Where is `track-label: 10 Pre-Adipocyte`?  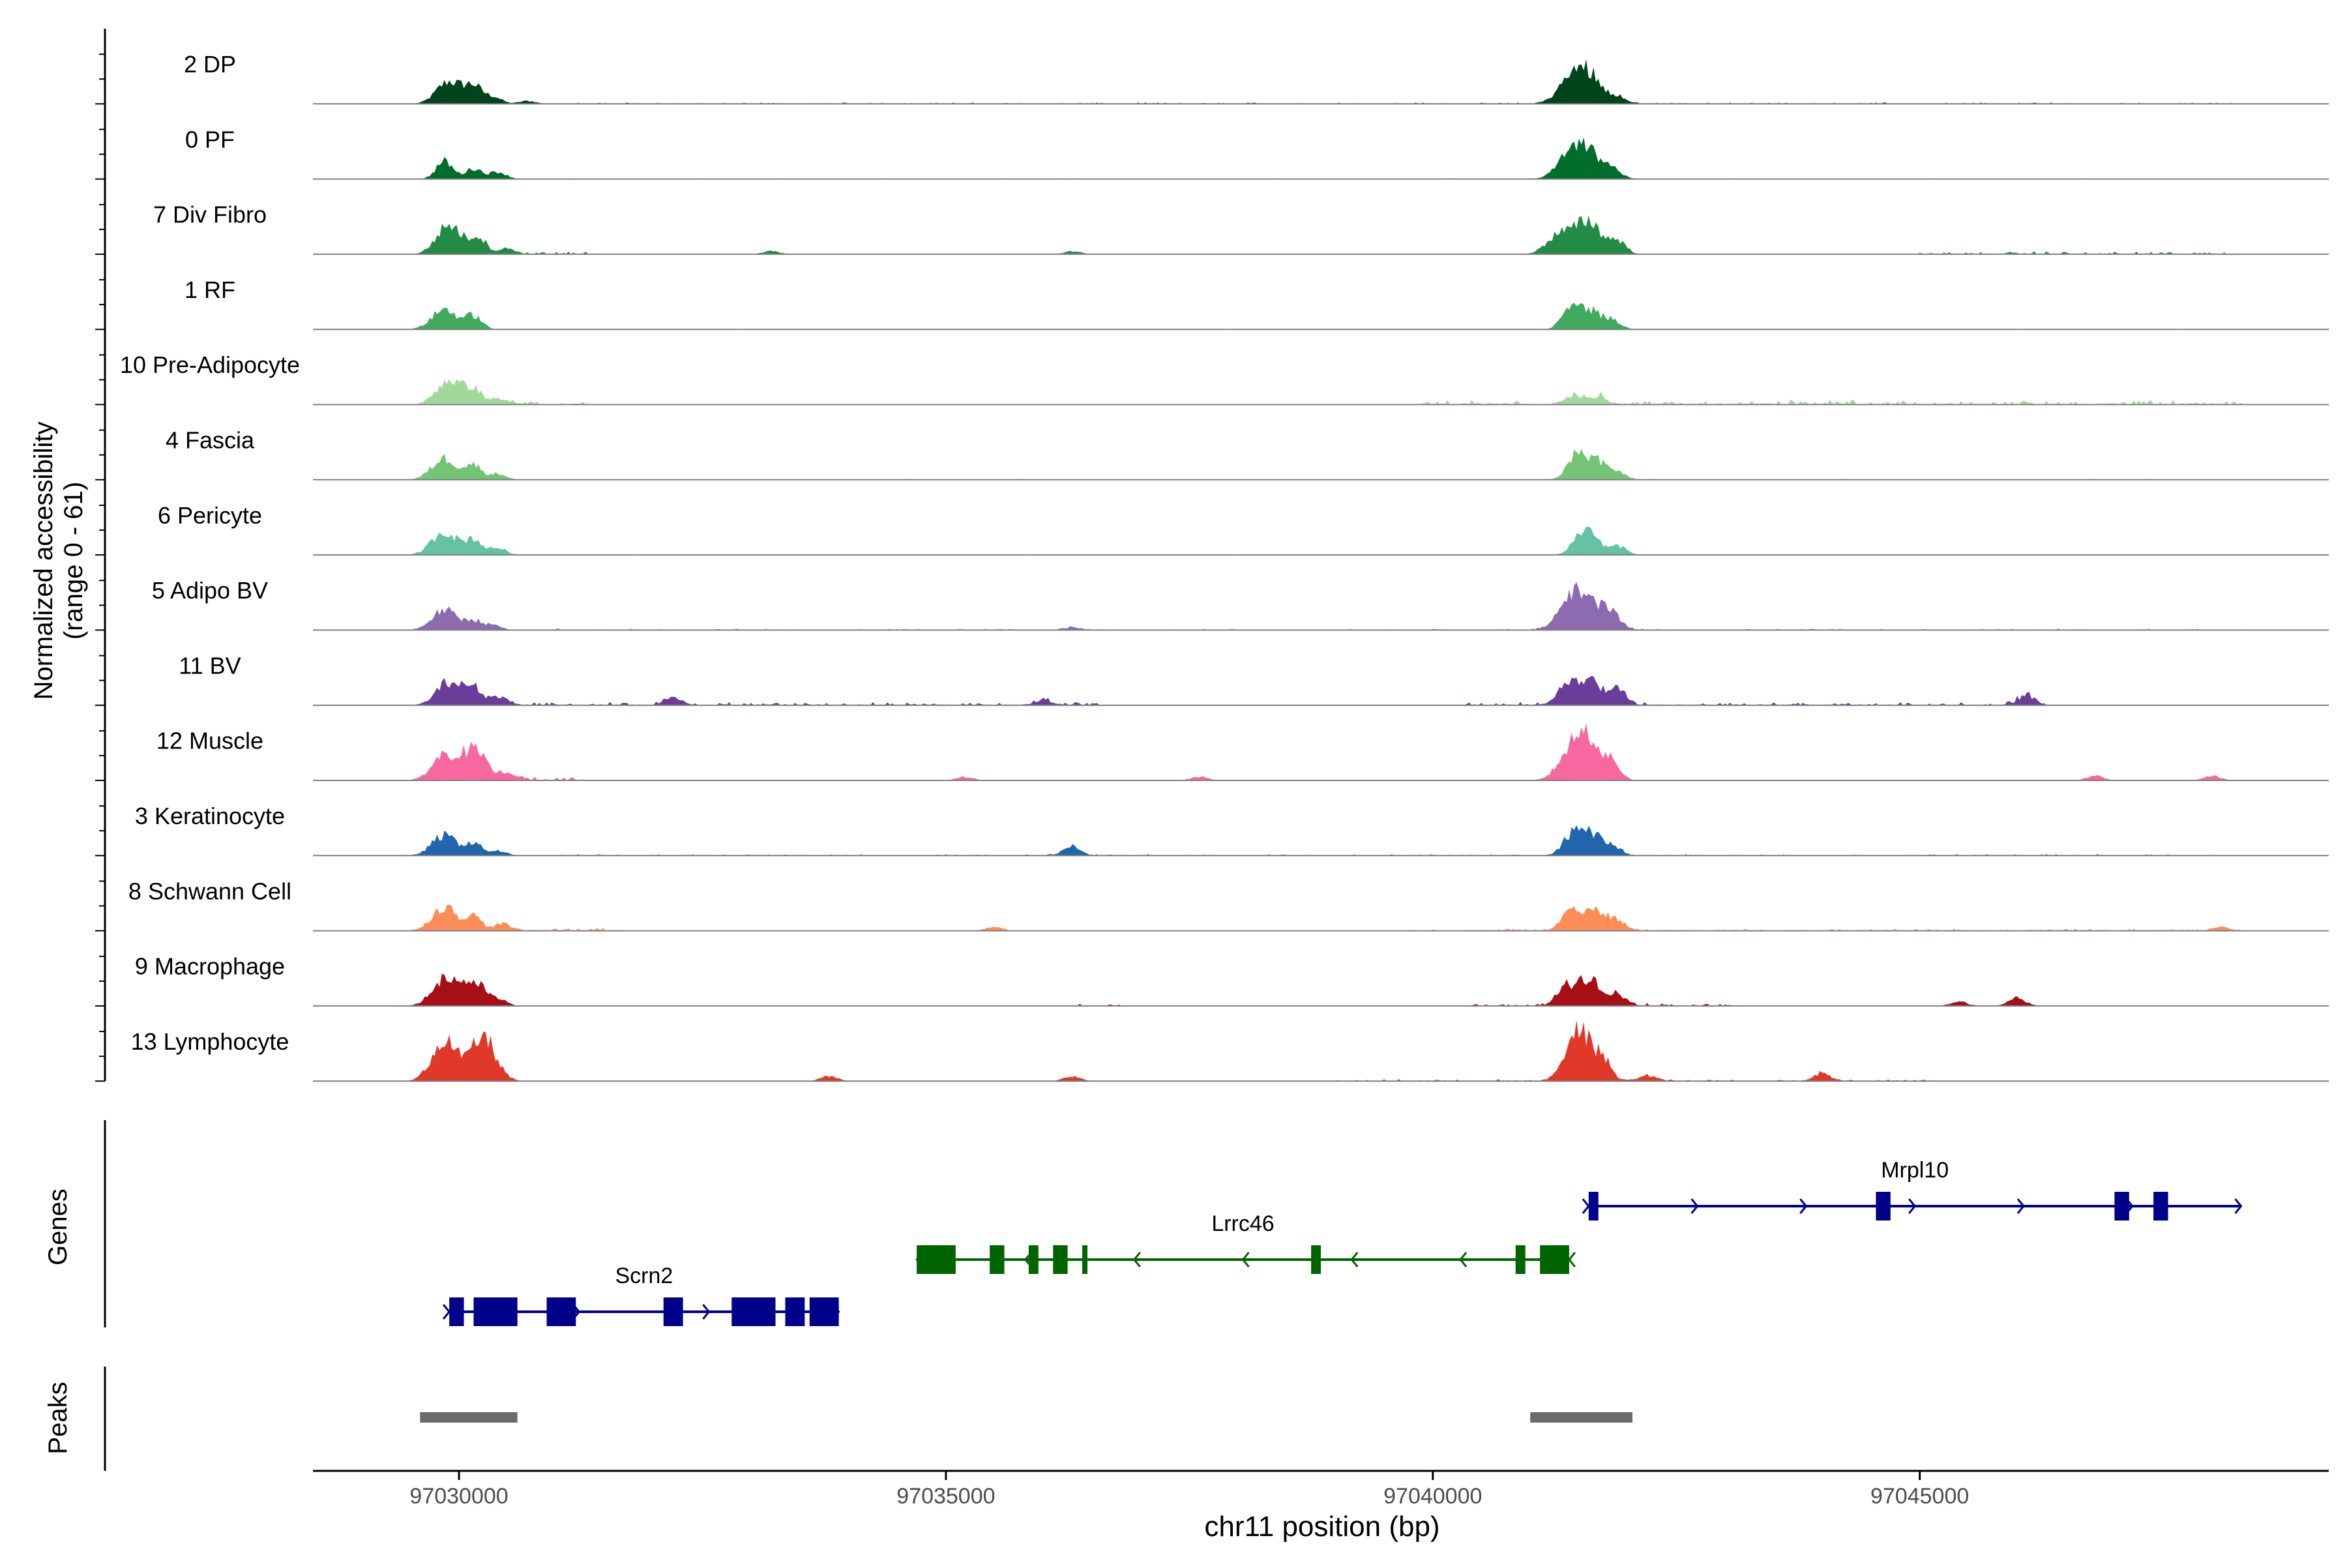 track-label: 10 Pre-Adipocyte is located at coordinates (210, 365).